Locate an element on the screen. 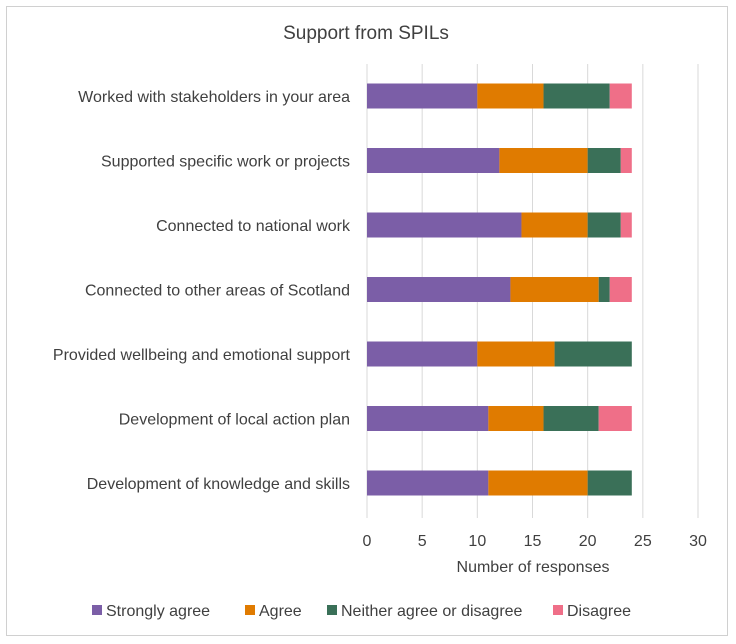 The height and width of the screenshot is (644, 736). x-tick-label: 25 is located at coordinates (643, 541).